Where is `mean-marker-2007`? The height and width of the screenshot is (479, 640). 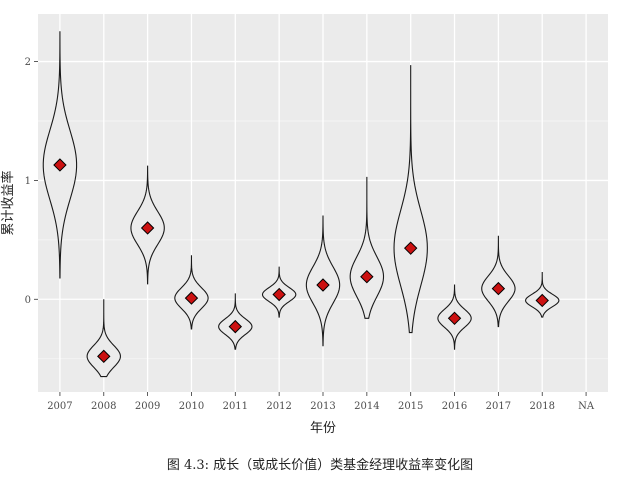
mean-marker-2007 is located at coordinates (60, 165).